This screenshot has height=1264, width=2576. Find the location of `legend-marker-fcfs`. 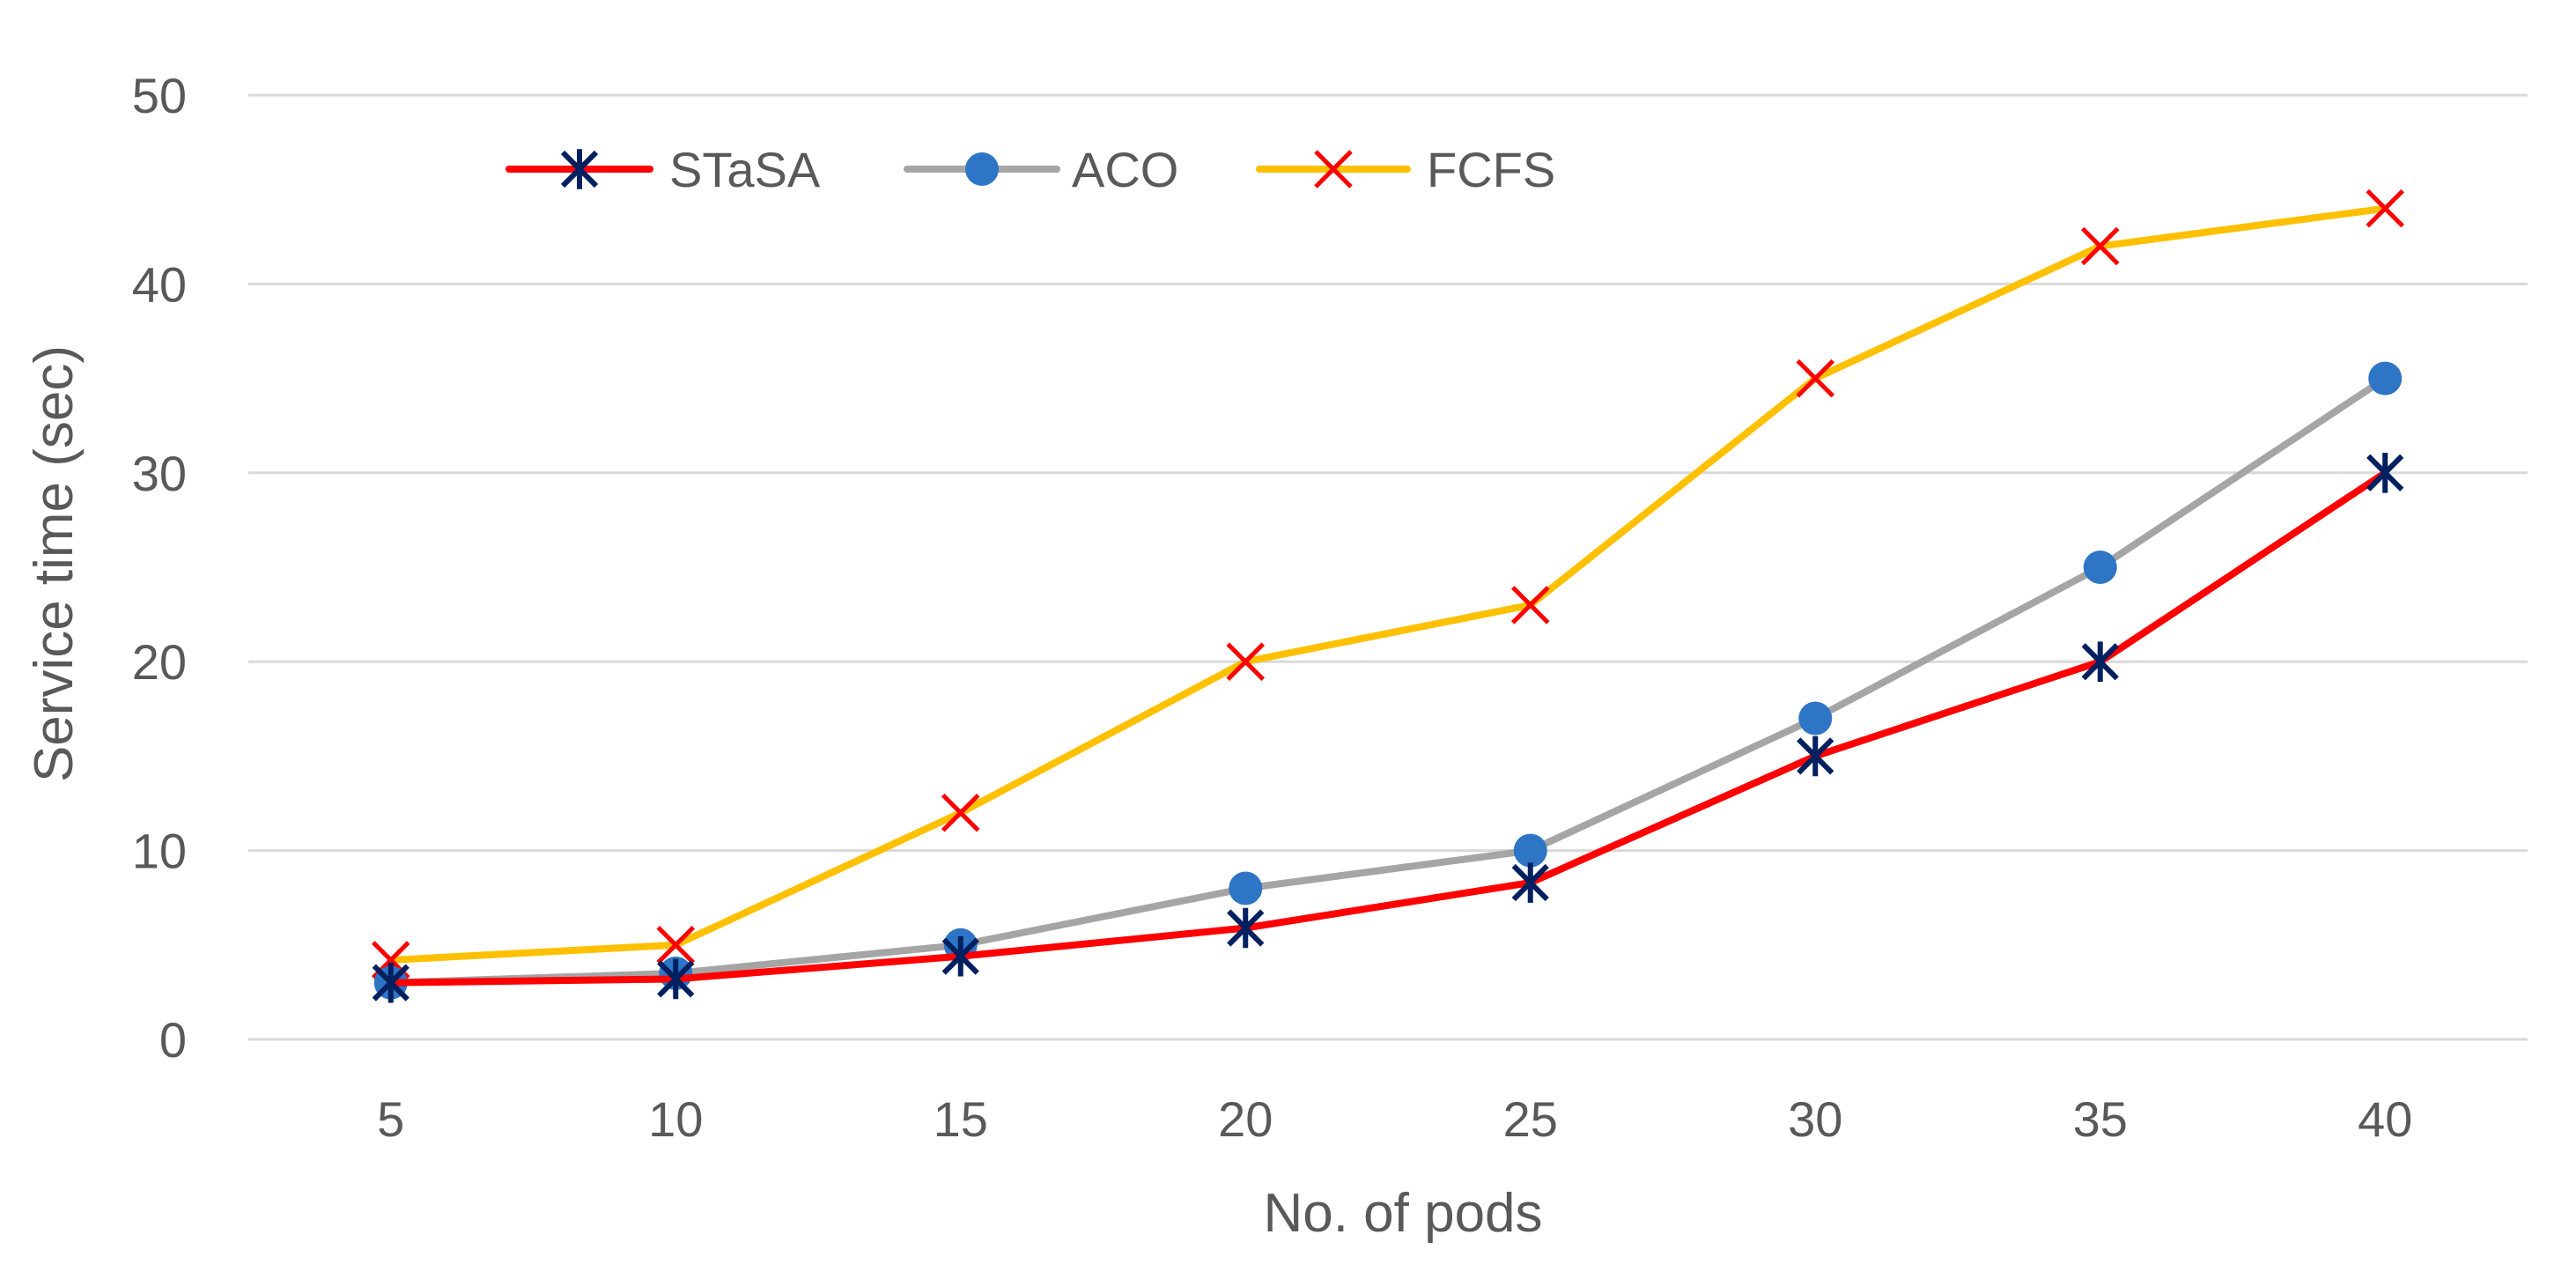

legend-marker-fcfs is located at coordinates (1333, 169).